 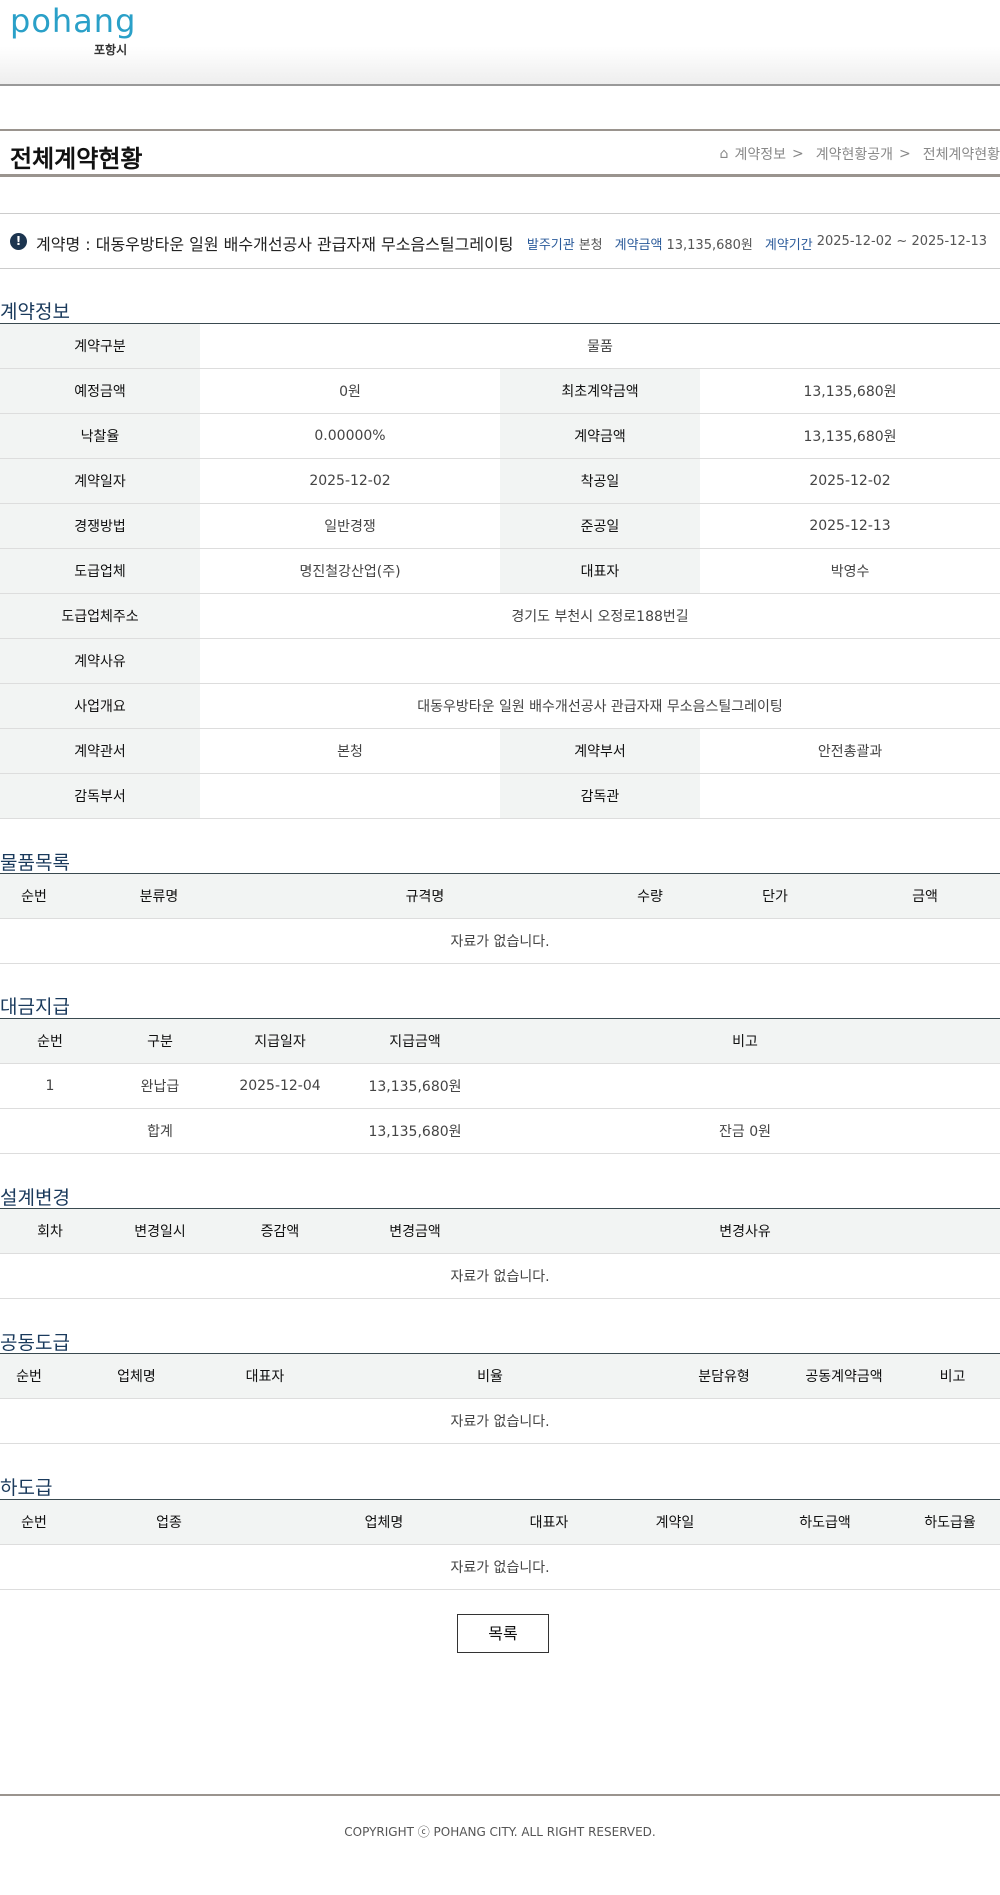 What do you see at coordinates (650, 896) in the screenshot?
I see `column-header: 수량` at bounding box center [650, 896].